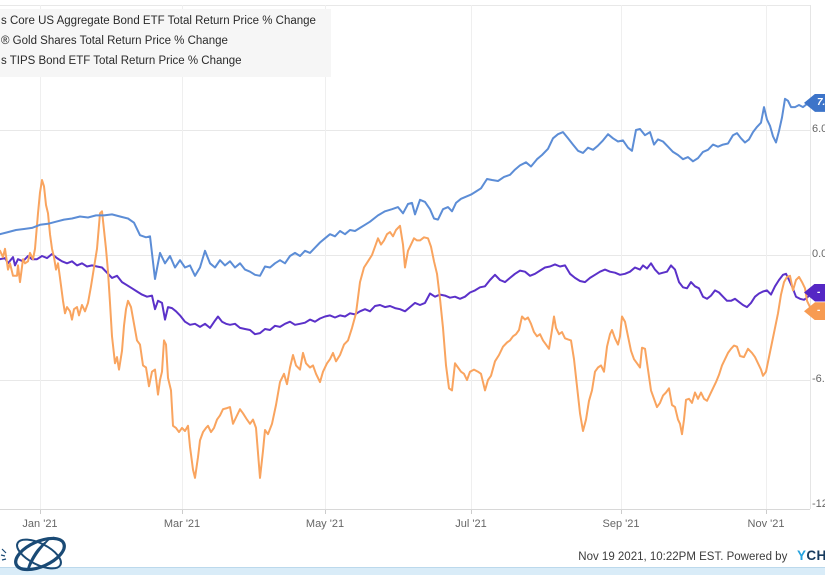 The height and width of the screenshot is (575, 825). I want to click on x-tick-mar21: Mar '21, so click(182, 524).